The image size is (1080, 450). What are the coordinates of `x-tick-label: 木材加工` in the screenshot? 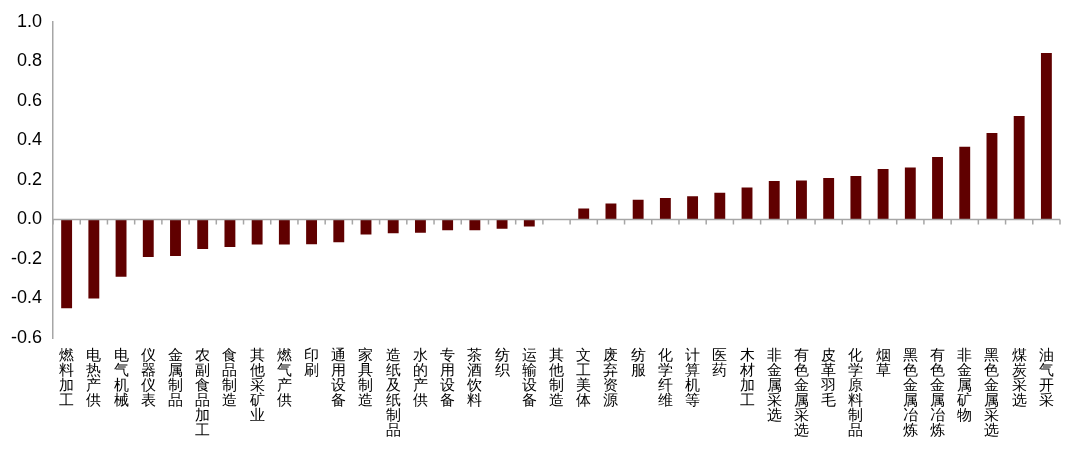 It's located at (746, 378).